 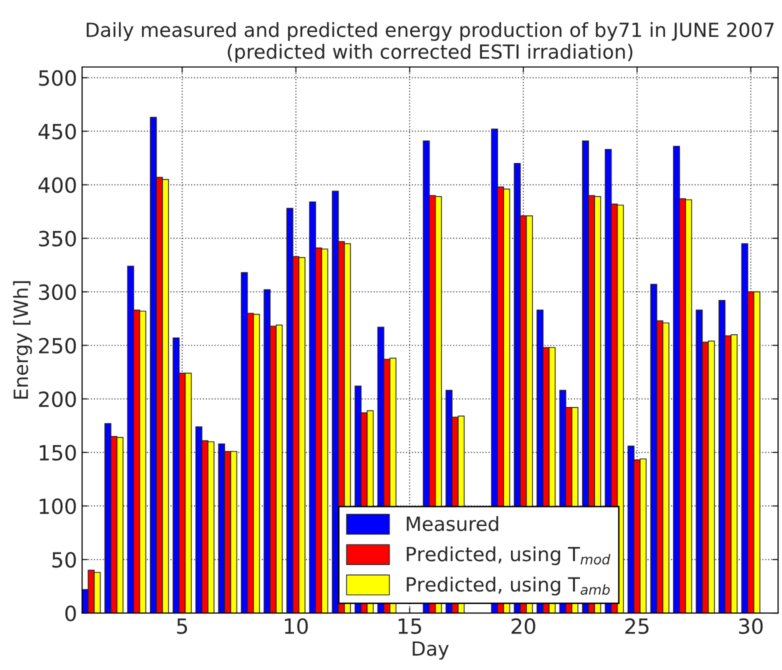 What do you see at coordinates (57, 132) in the screenshot?
I see `y-tick-label: 450` at bounding box center [57, 132].